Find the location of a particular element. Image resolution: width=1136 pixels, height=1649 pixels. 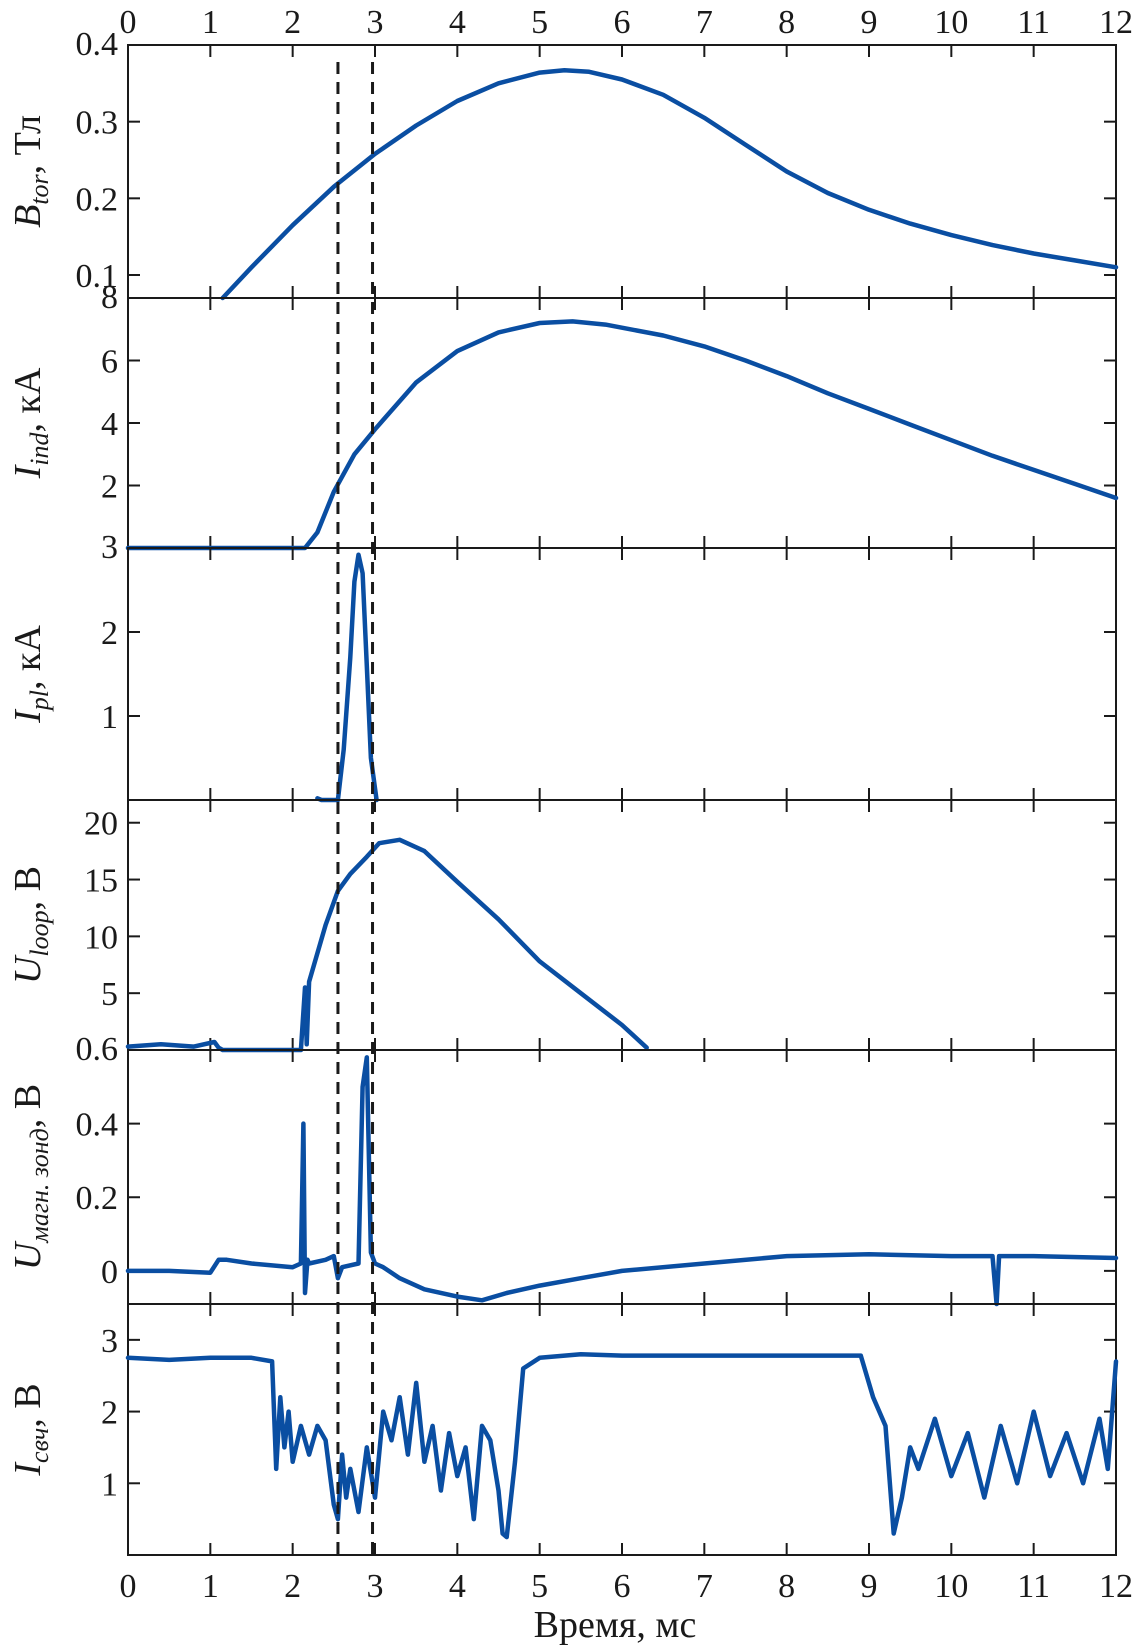

y-axis-label: Uloop, В is located at coordinates (30, 925).